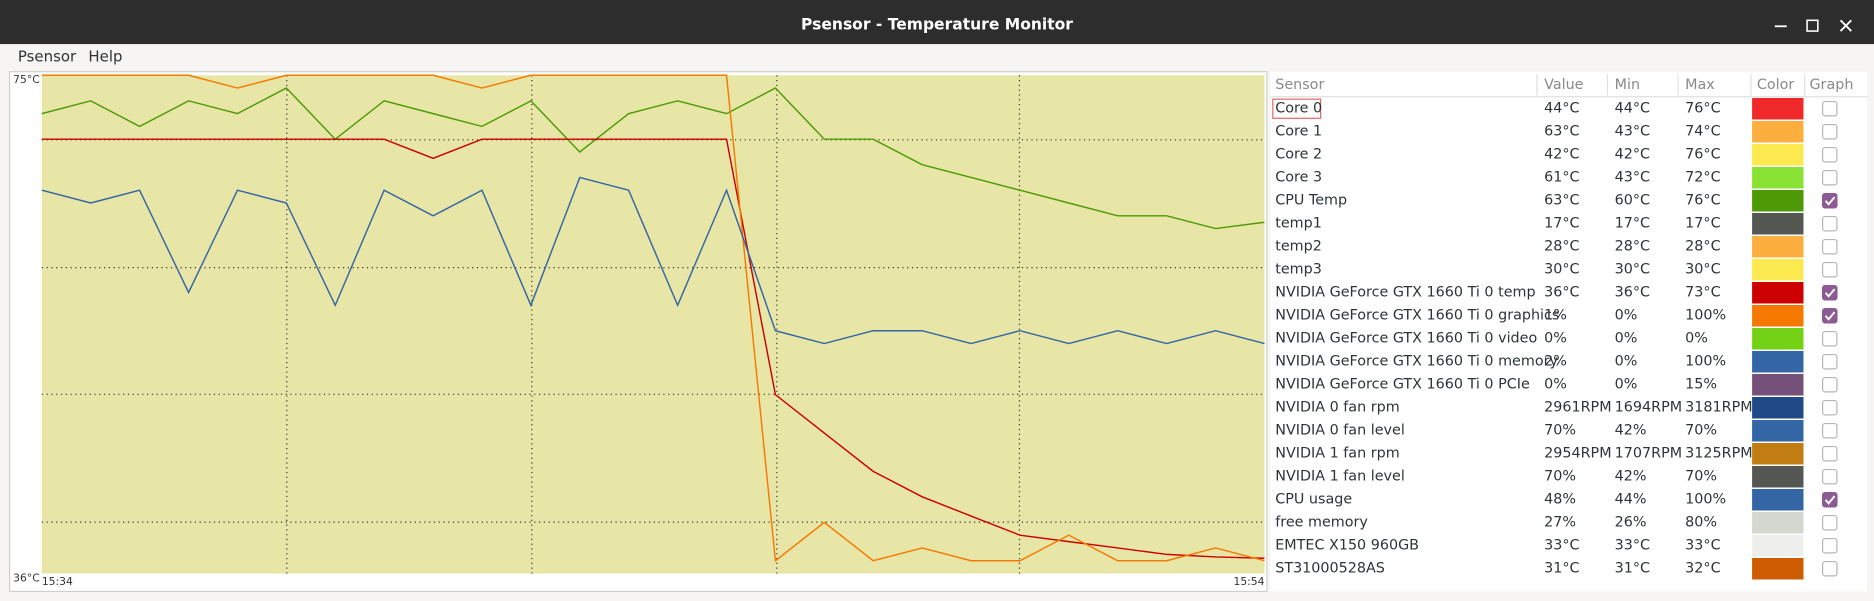 The width and height of the screenshot is (1874, 601). Describe the element at coordinates (1632, 201) in the screenshot. I see `sensor-min: 60°C` at that location.